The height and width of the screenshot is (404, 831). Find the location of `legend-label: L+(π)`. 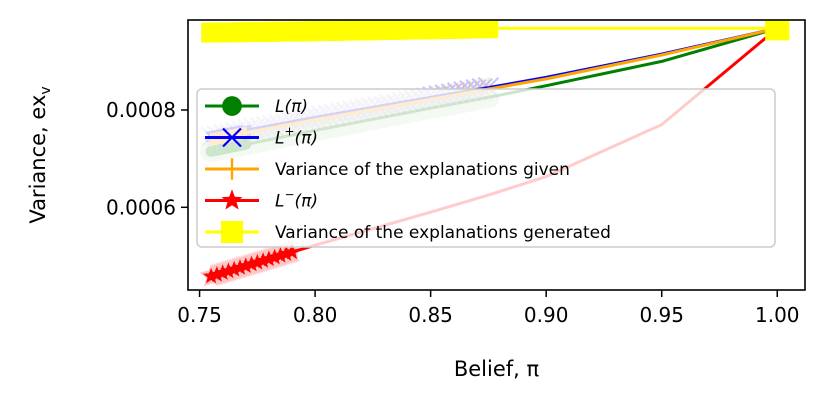

legend-label: L+(π) is located at coordinates (296, 137).